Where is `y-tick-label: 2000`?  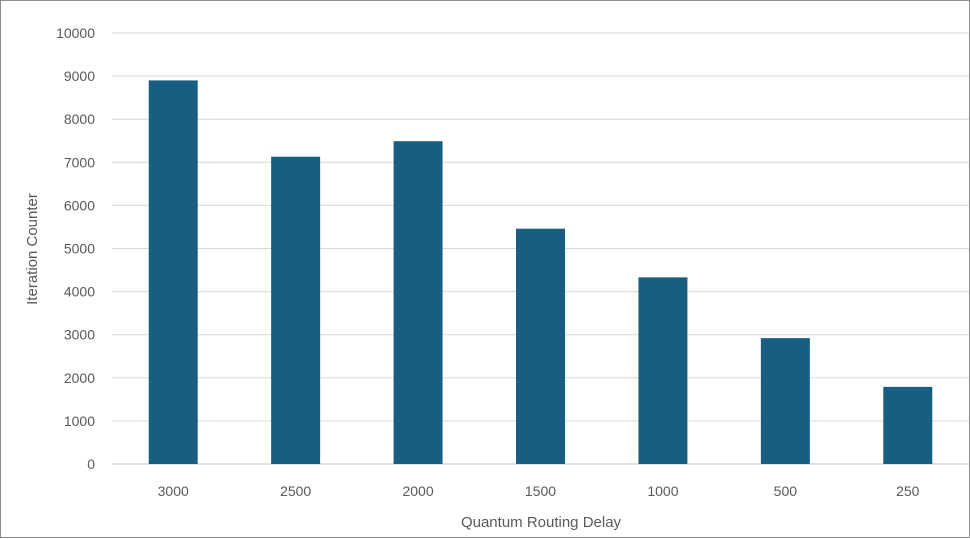 y-tick-label: 2000 is located at coordinates (79, 378).